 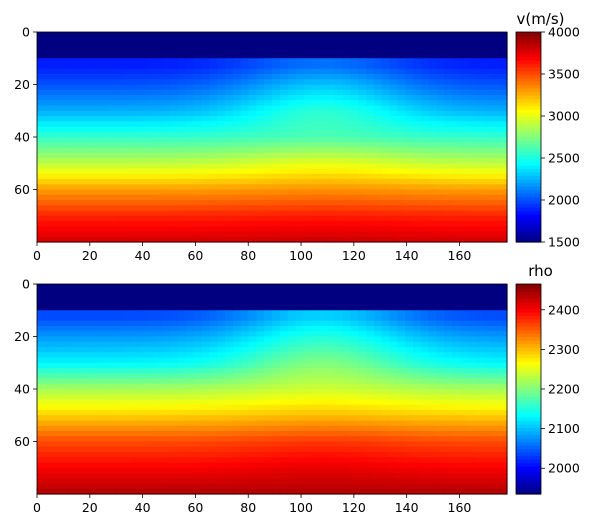 I want to click on y-tick-label: 60, so click(x=22, y=441).